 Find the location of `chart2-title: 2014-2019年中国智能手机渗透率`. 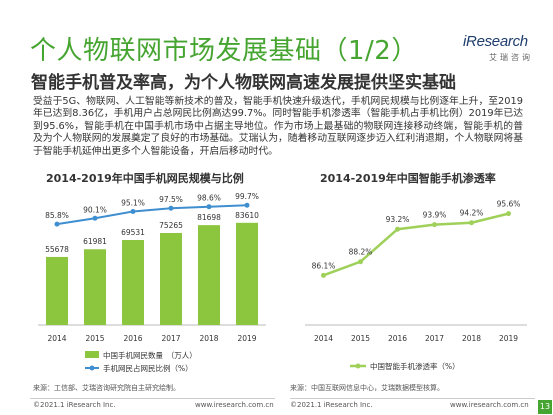

chart2-title: 2014-2019年中国智能手机渗透率 is located at coordinates (408, 178).